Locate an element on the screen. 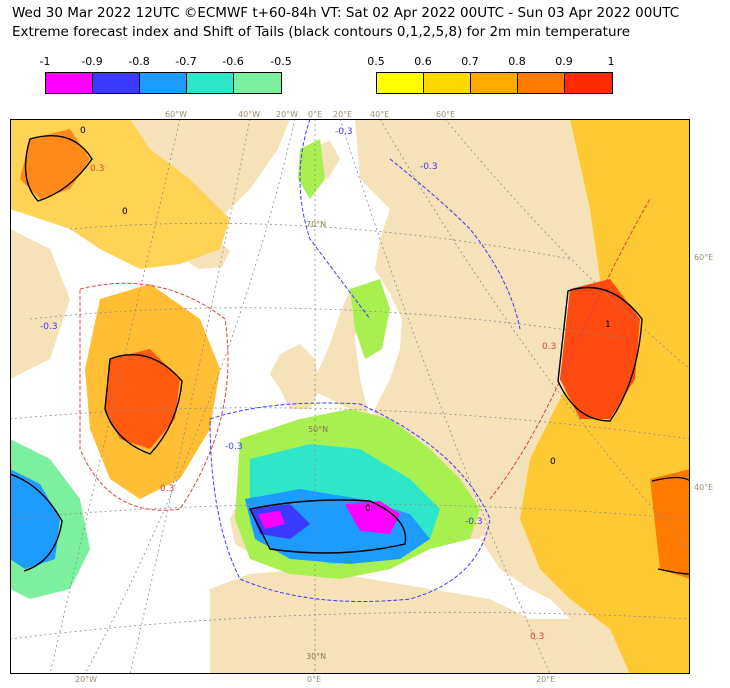 This screenshot has width=730, height=688. legend-cold-label: -0.9 is located at coordinates (92, 61).